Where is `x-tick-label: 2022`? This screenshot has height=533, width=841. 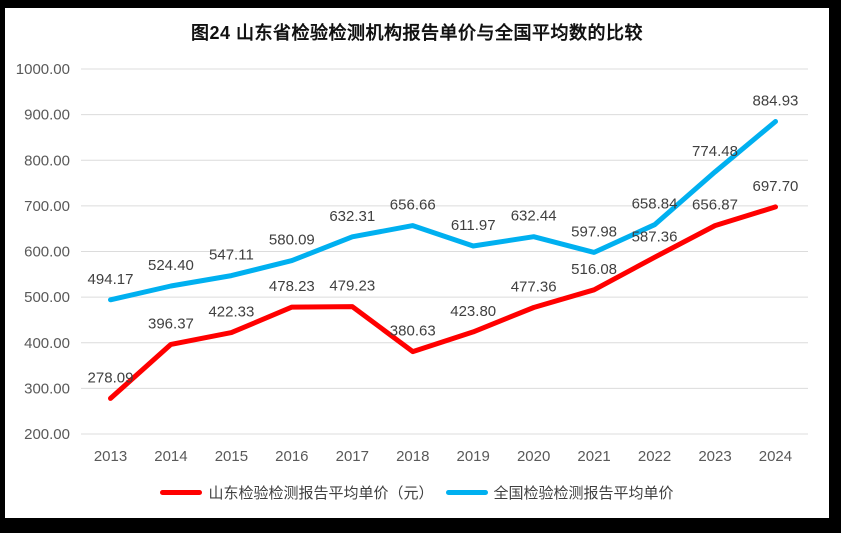 x-tick-label: 2022 is located at coordinates (654, 456).